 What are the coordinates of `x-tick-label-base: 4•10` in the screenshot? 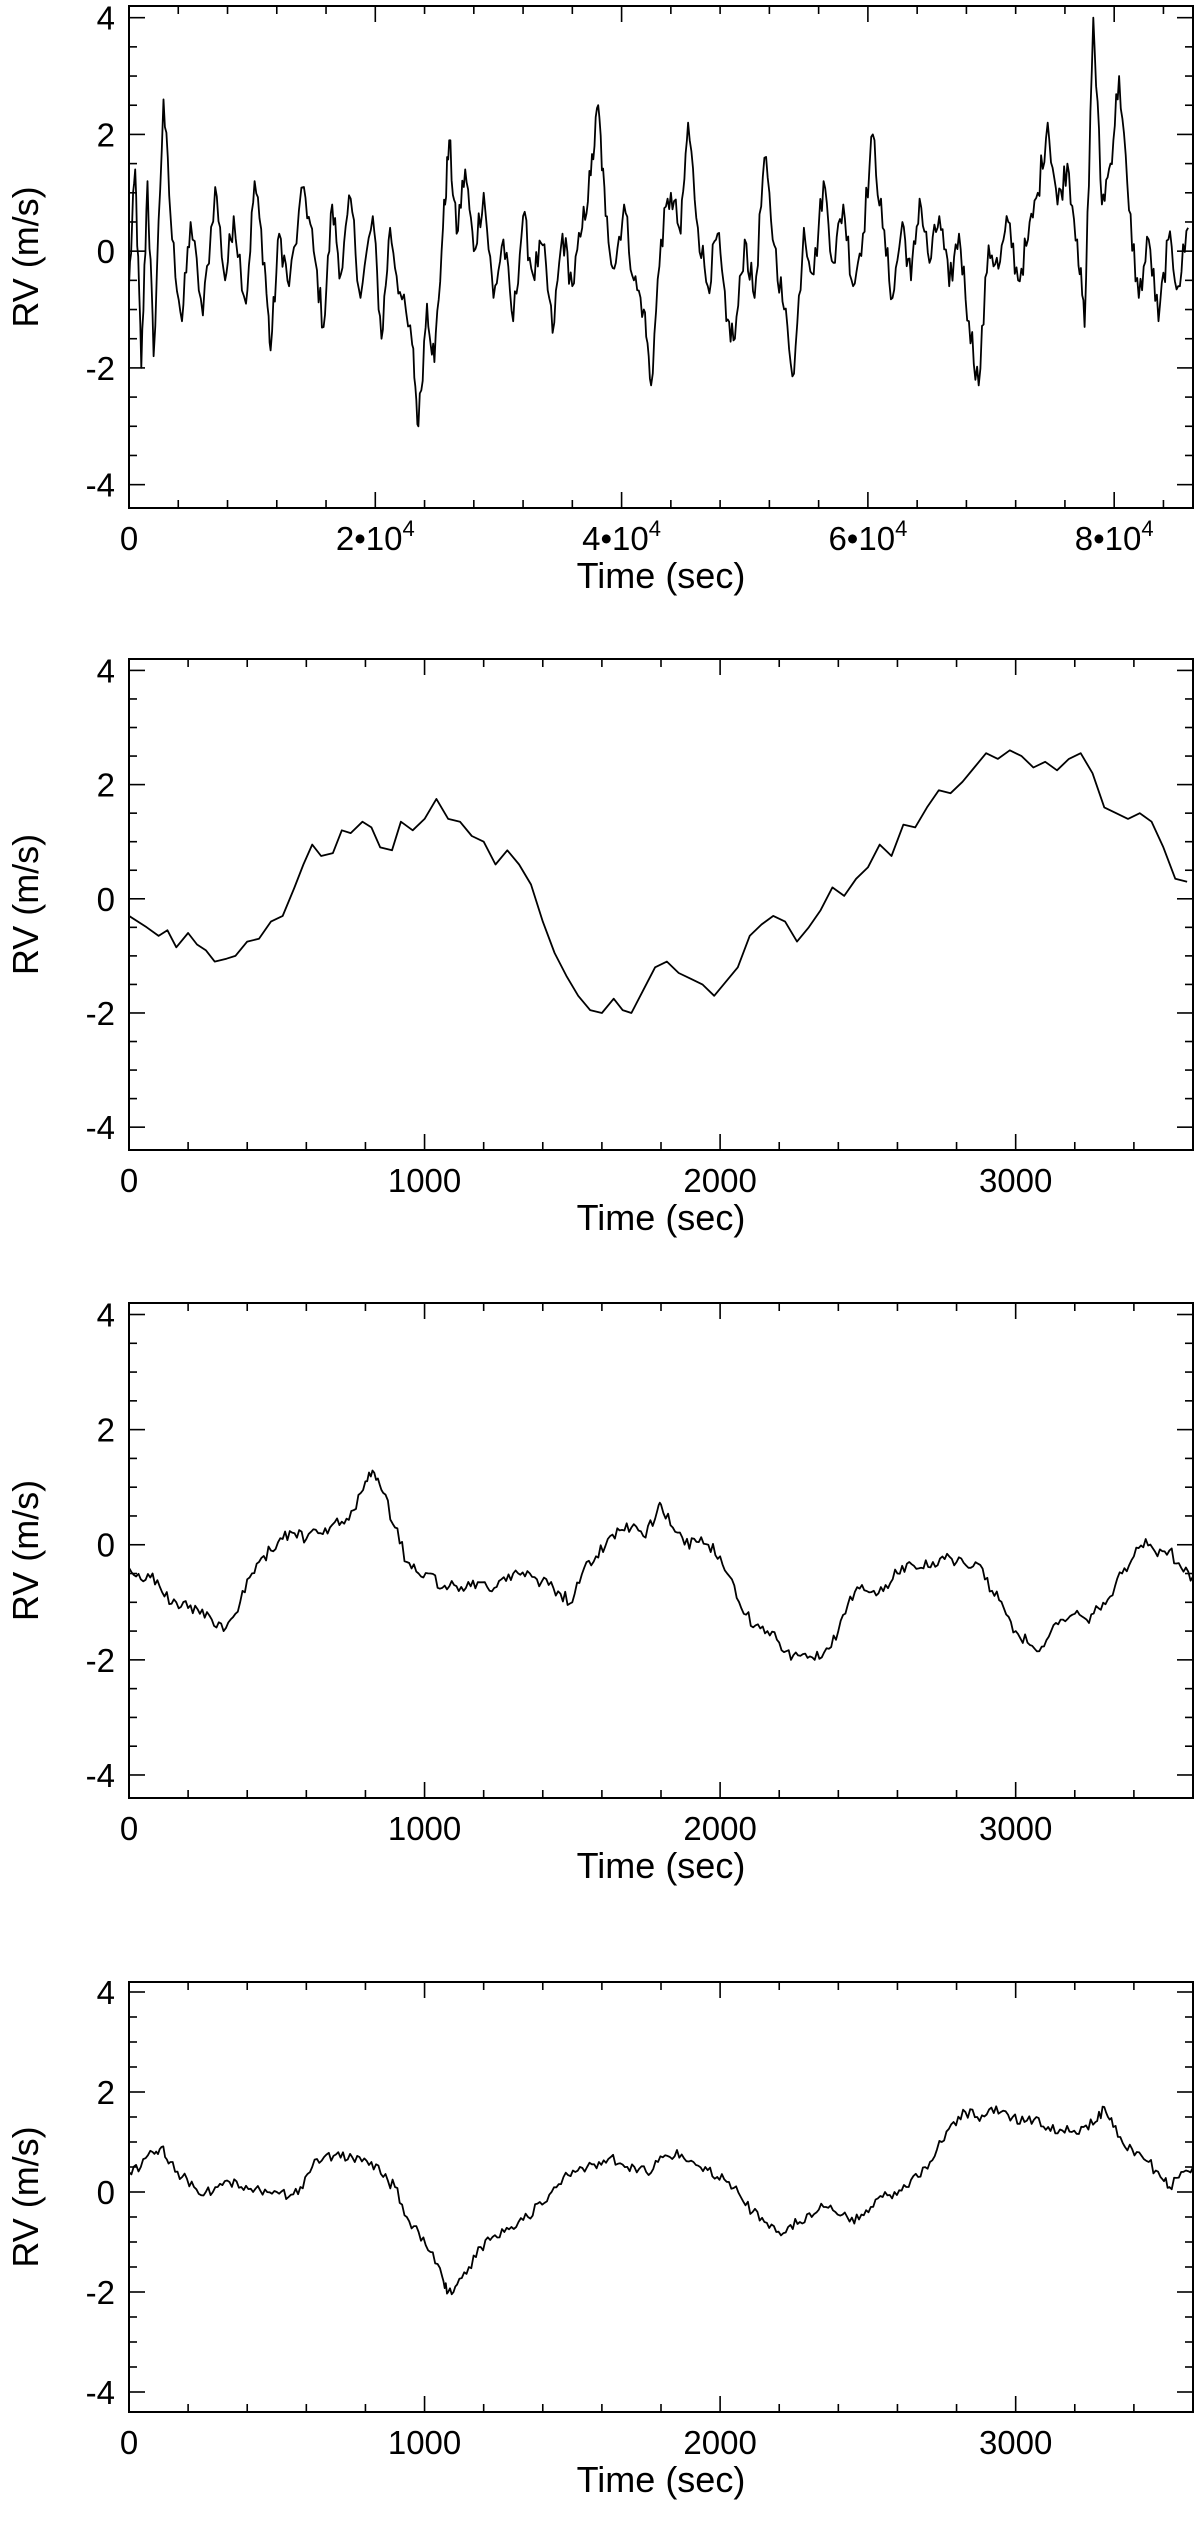 It's located at (615, 538).